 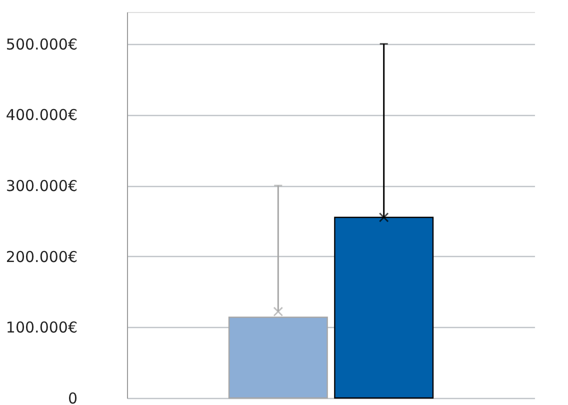 What do you see at coordinates (42, 115) in the screenshot?
I see `y-tick-label: 400.000€` at bounding box center [42, 115].